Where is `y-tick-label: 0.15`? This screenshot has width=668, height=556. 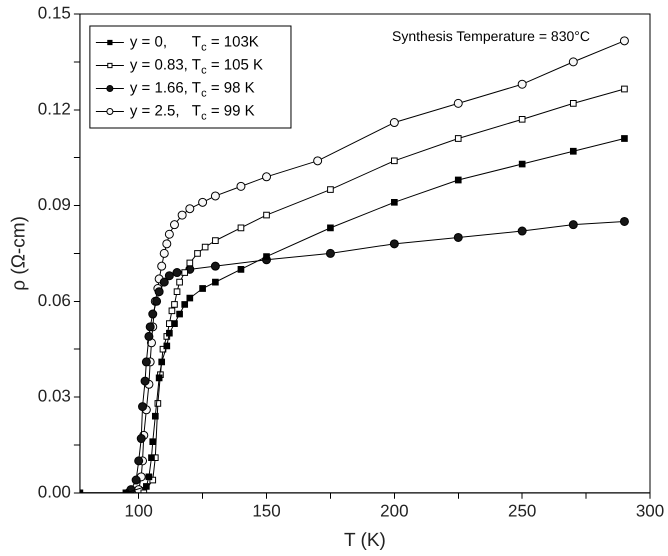
y-tick-label: 0.15 is located at coordinates (54, 13).